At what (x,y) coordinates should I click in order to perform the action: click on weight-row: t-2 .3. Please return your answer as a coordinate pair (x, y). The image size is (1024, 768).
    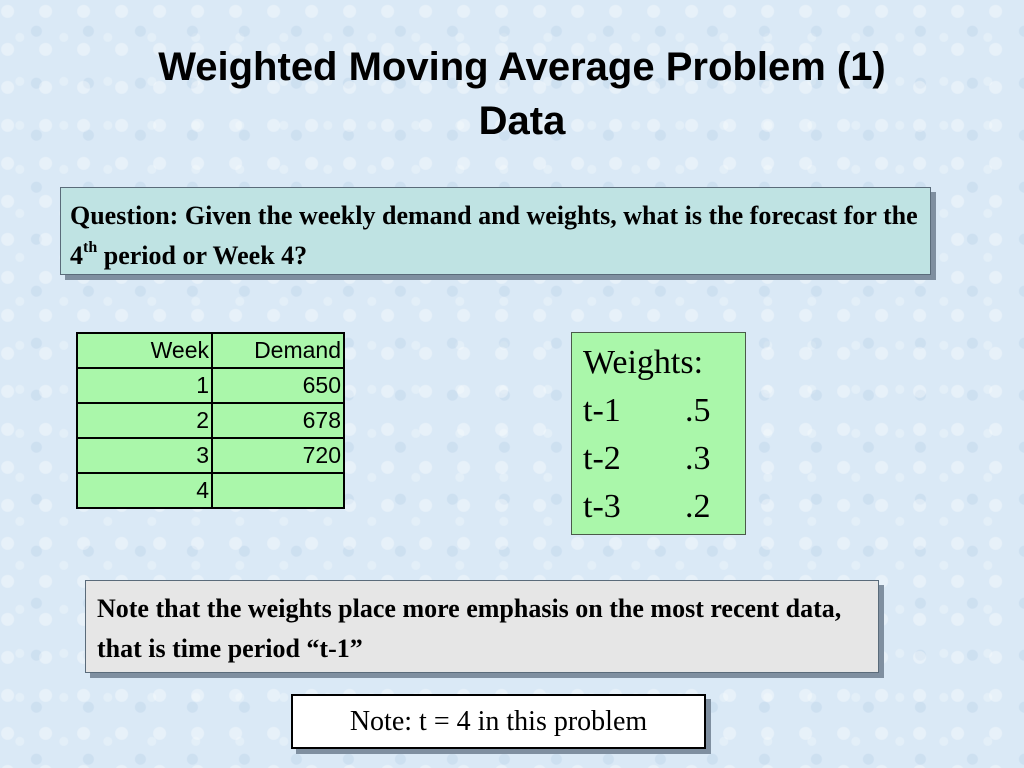
    Looking at the image, I should click on (664, 459).